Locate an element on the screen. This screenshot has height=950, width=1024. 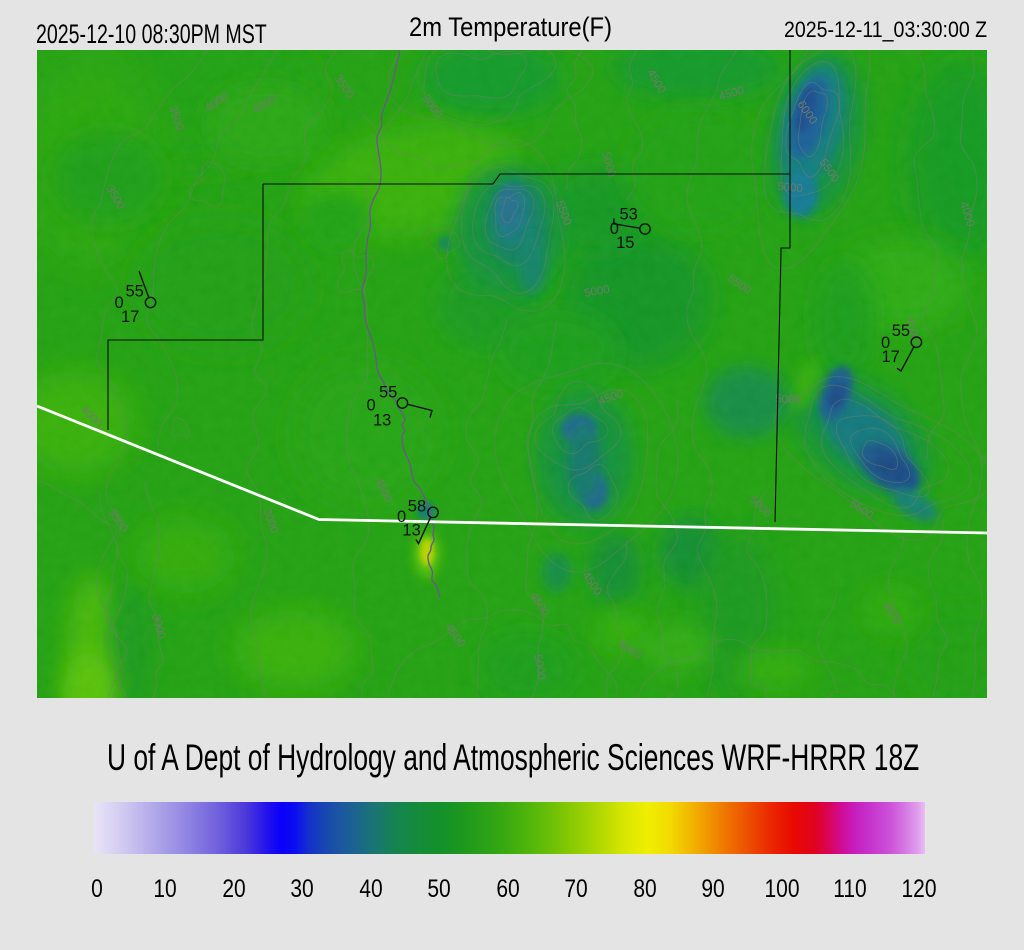
svg-text: 15 is located at coordinates (625, 243).